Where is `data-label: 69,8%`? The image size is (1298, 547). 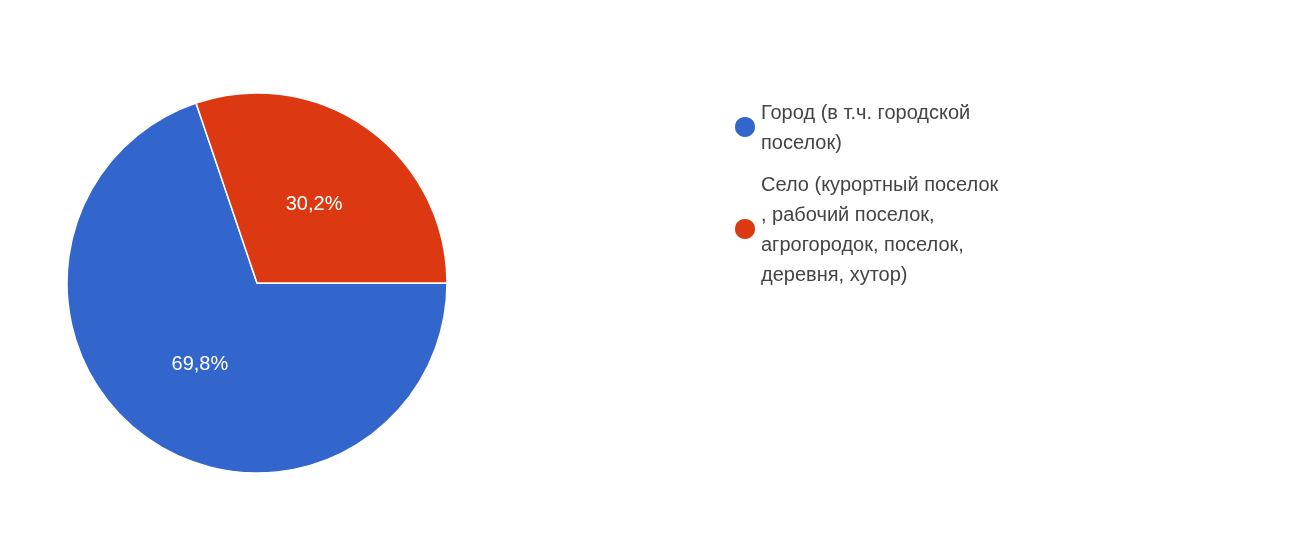 data-label: 69,8% is located at coordinates (200, 362).